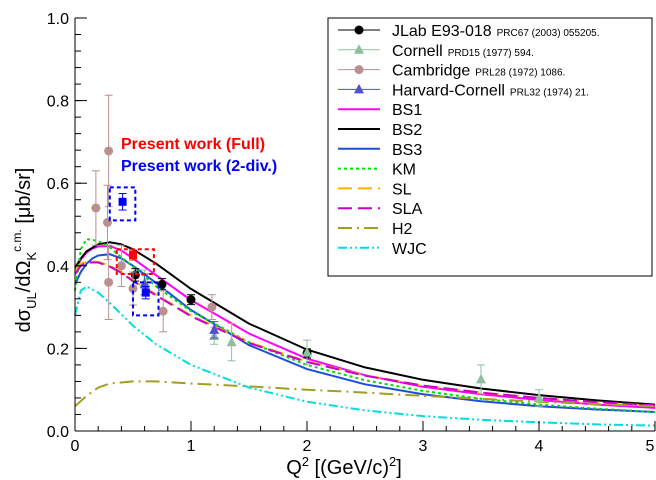 This screenshot has width=656, height=480. Describe the element at coordinates (448, 90) in the screenshot. I see `legend-name: Harvard-Cornell` at that location.